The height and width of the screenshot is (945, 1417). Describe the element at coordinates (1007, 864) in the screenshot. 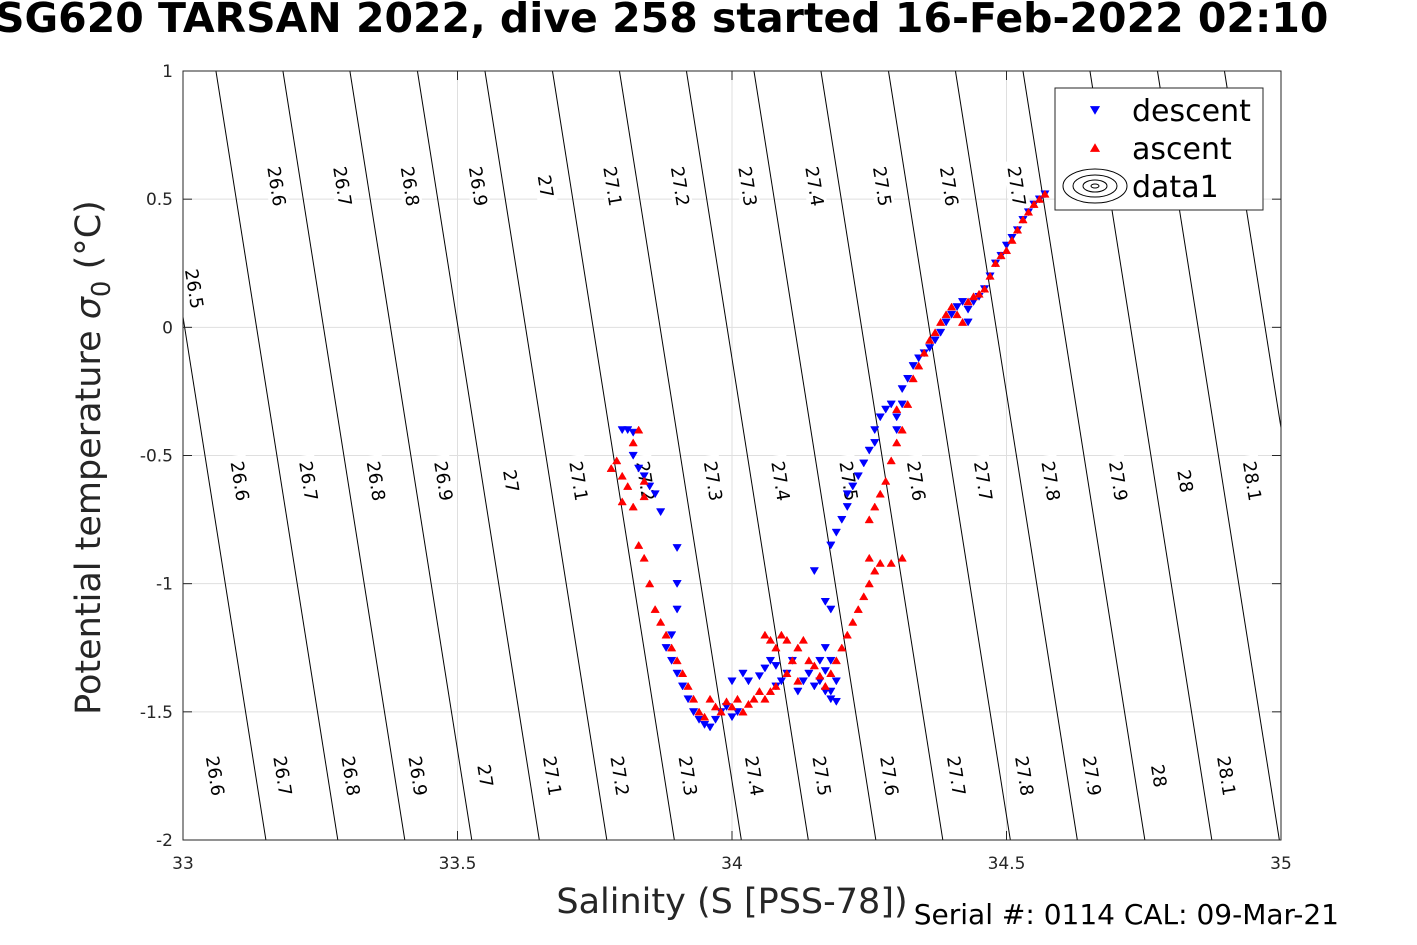

I see `x-tick-label: 34.5` at that location.